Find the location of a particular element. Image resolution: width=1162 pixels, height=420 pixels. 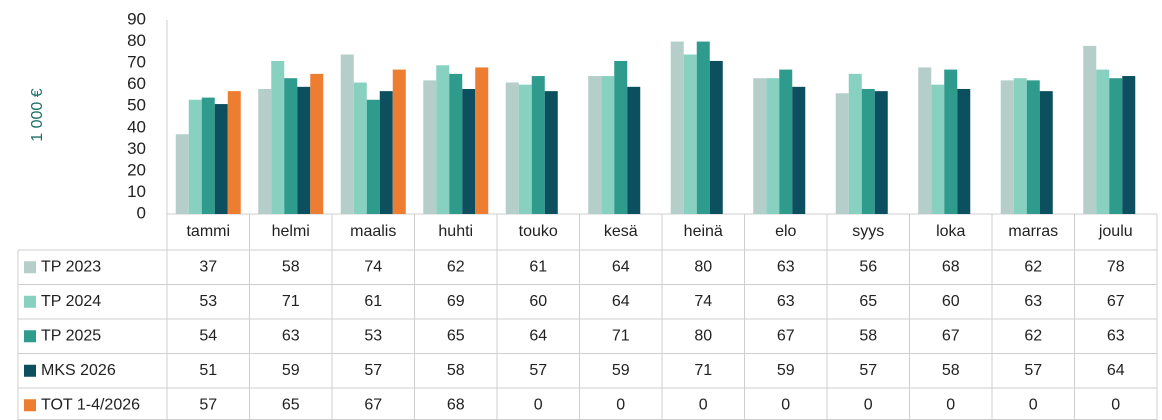

y-tick-label: 30 is located at coordinates (136, 148).